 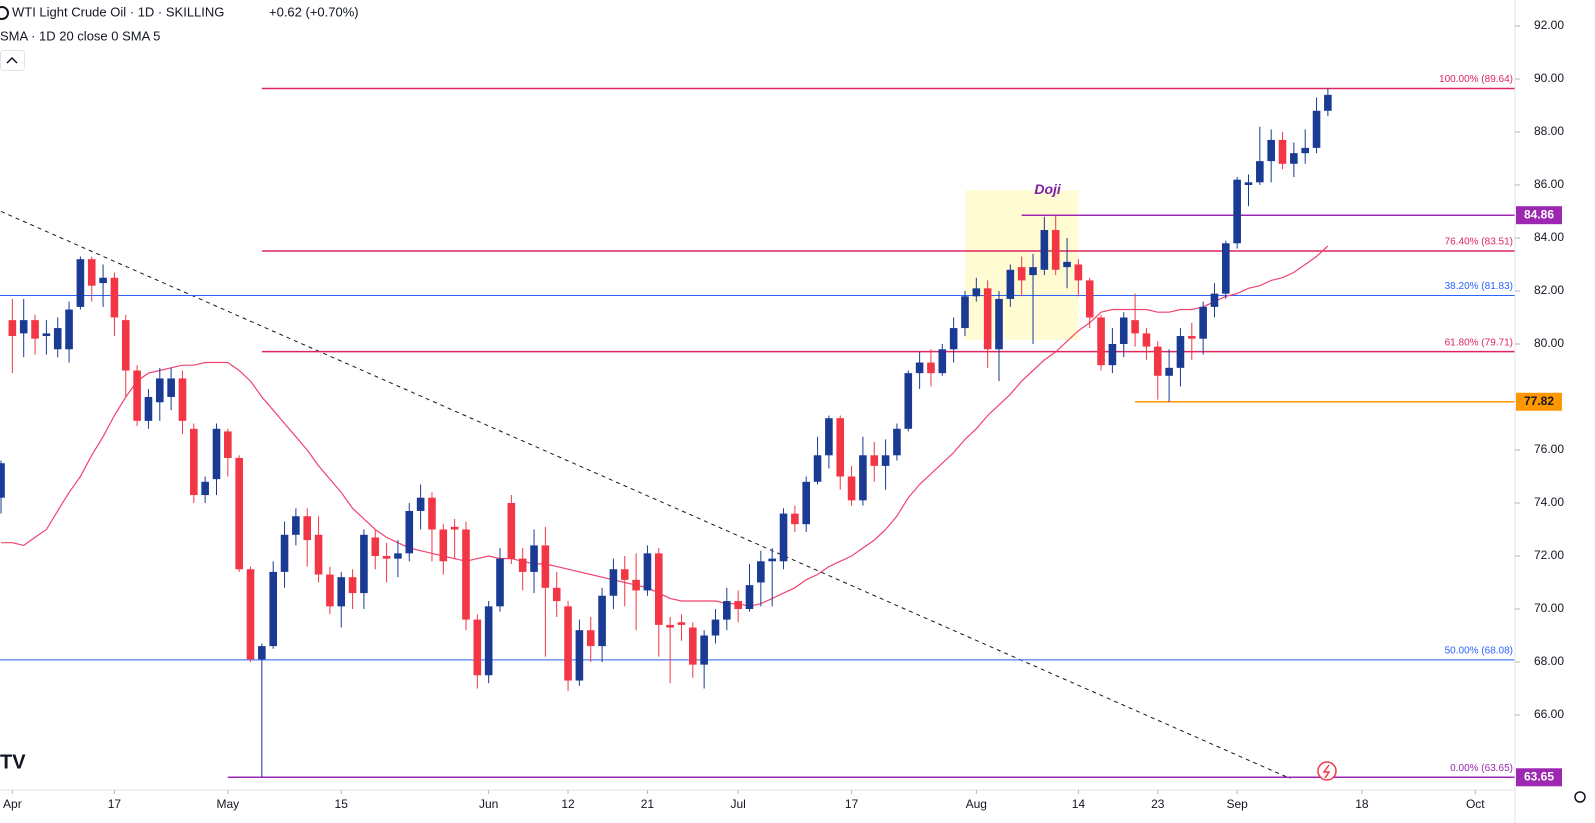 What do you see at coordinates (1549, 184) in the screenshot?
I see `y-tick-label: 86.00` at bounding box center [1549, 184].